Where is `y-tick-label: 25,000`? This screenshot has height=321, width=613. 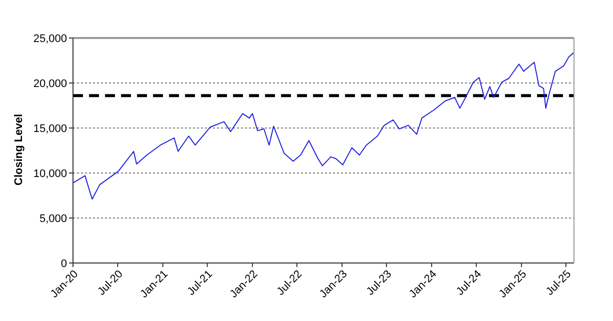
y-tick-label: 25,000 is located at coordinates (50, 38).